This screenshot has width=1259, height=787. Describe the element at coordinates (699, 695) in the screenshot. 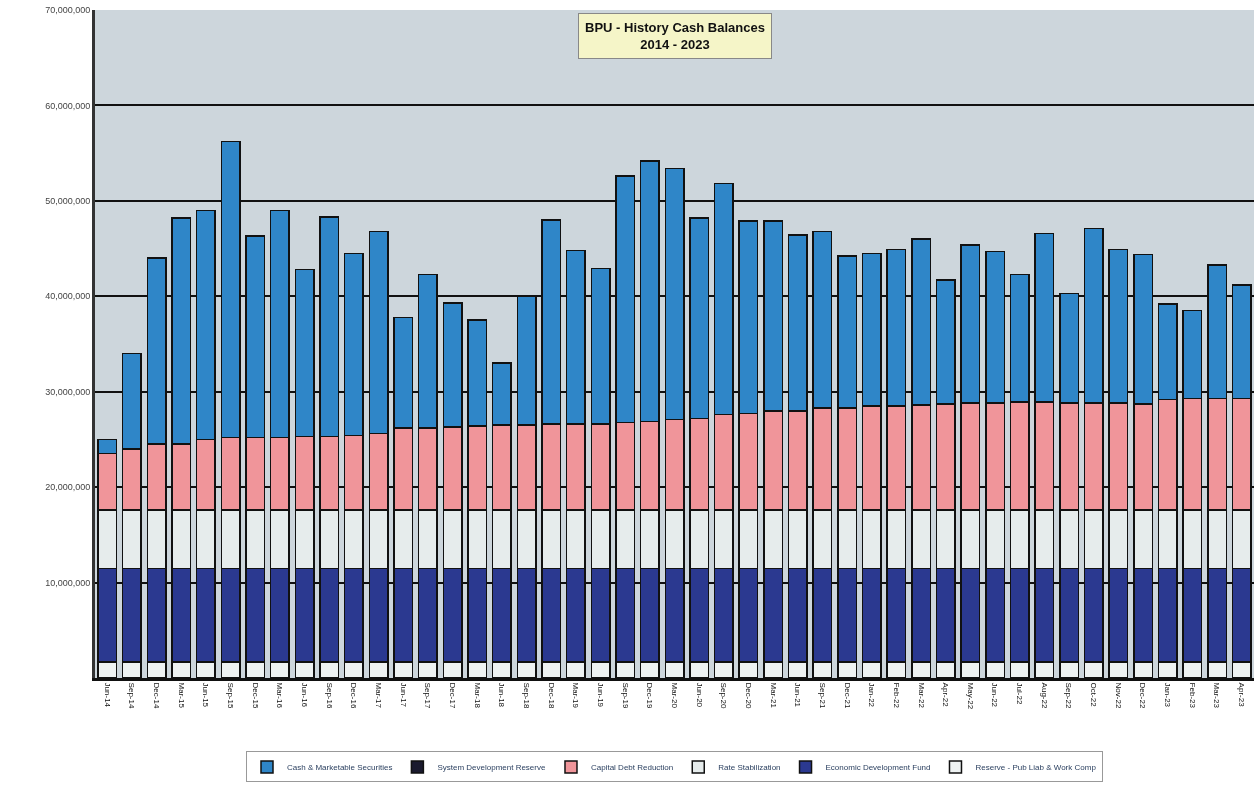

I see `x-tick-label: Jun-20` at that location.